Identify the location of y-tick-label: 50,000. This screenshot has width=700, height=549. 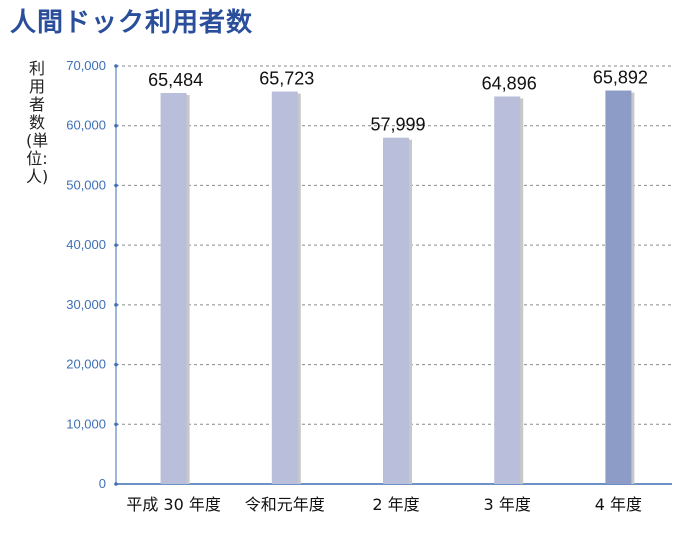
(86, 184).